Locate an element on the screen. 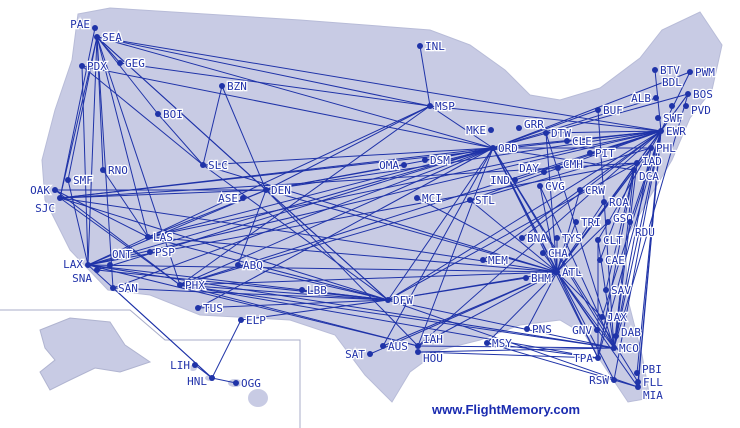  airport-bna: BNA is located at coordinates (533, 238).